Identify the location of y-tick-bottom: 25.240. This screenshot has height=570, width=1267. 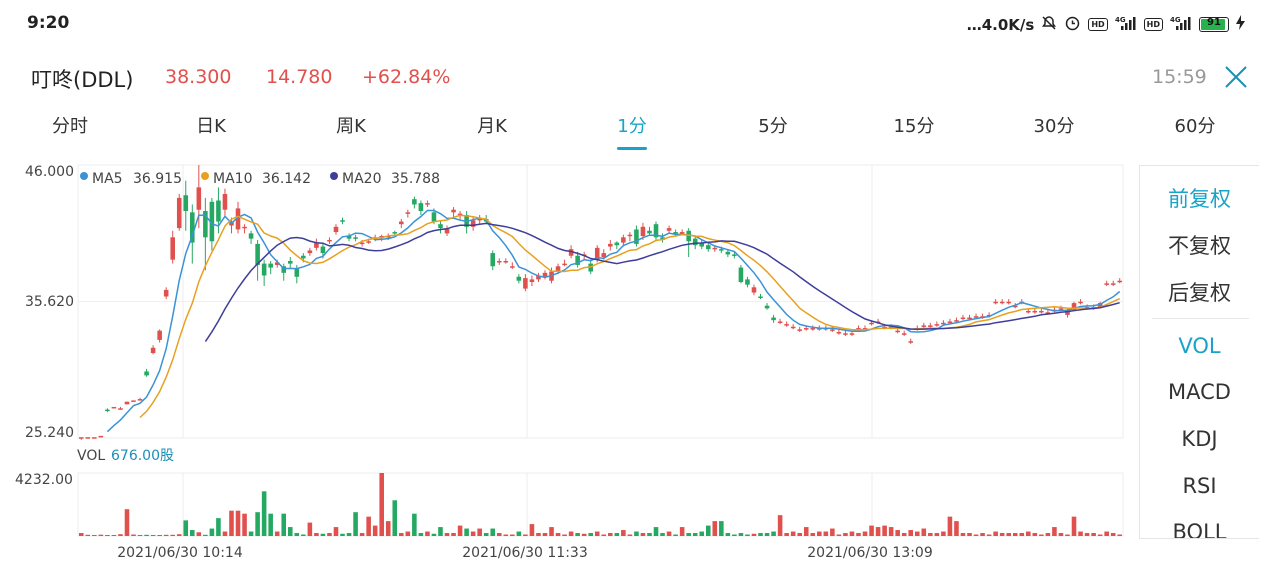
(49, 433).